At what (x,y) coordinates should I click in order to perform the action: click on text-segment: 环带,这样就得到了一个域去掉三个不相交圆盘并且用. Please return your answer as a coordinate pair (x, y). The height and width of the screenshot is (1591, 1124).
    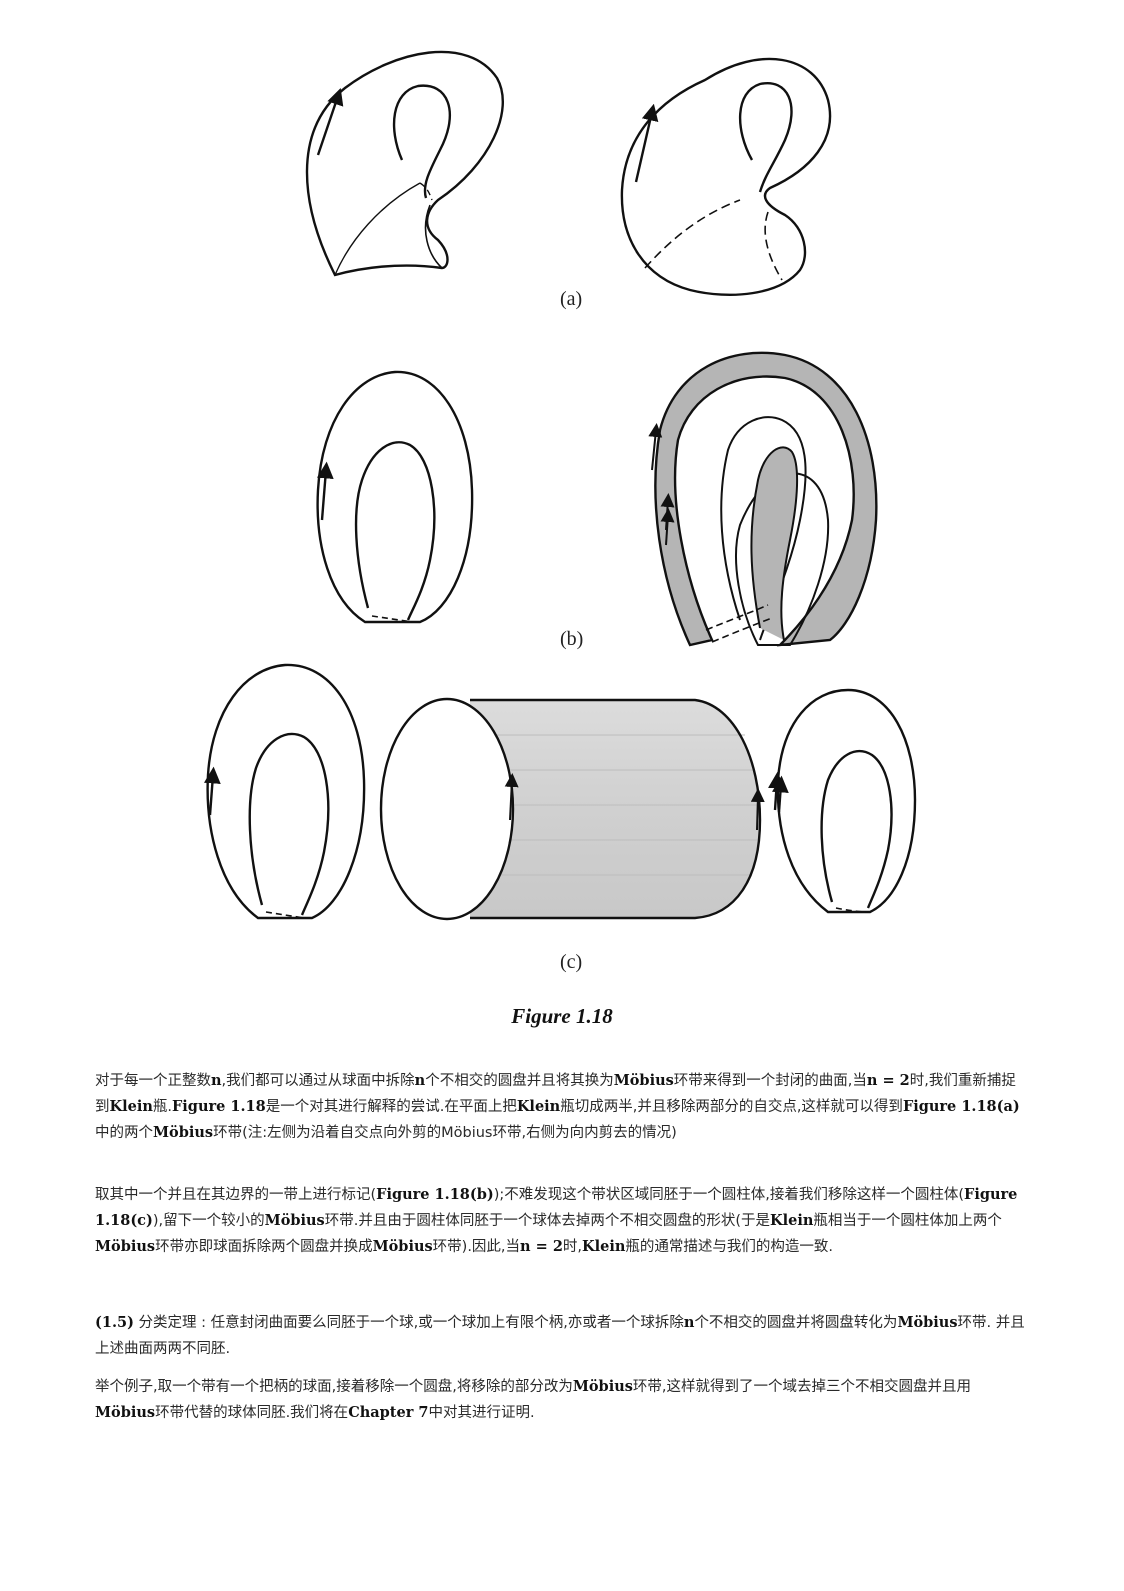
    Looking at the image, I should click on (802, 1387).